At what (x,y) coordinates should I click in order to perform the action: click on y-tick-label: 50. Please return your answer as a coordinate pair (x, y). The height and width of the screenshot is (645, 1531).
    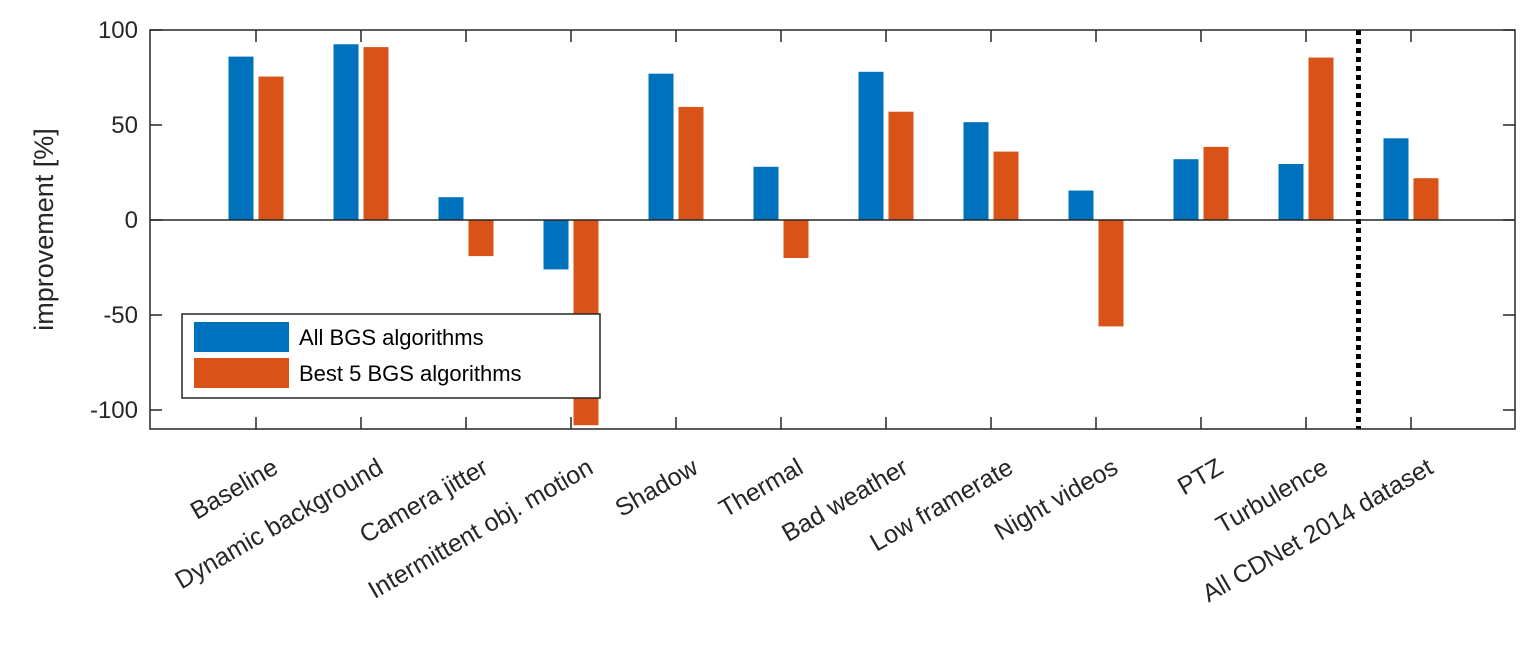
    Looking at the image, I should click on (124, 125).